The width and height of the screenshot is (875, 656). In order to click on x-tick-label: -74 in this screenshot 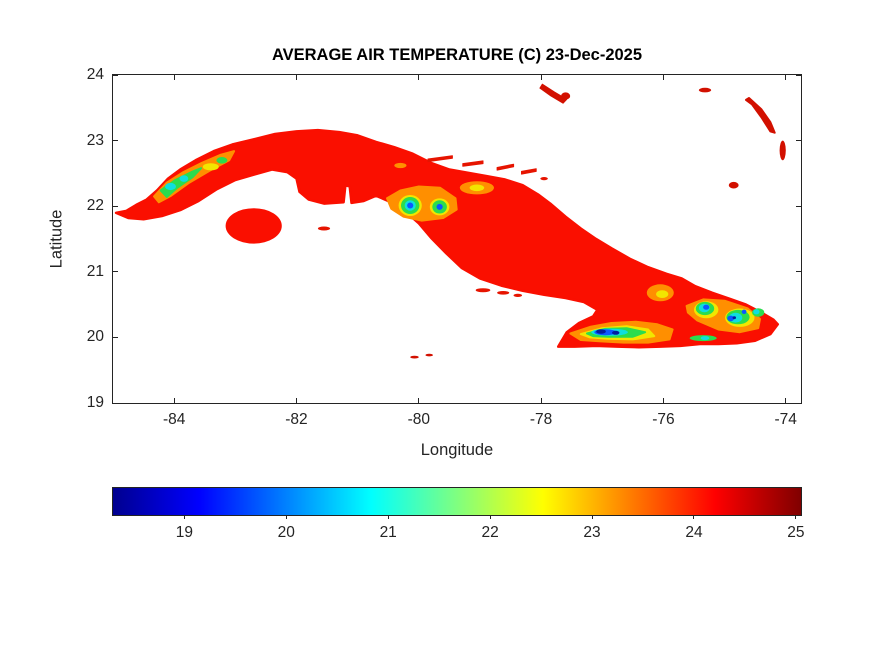, I will do `click(785, 419)`.